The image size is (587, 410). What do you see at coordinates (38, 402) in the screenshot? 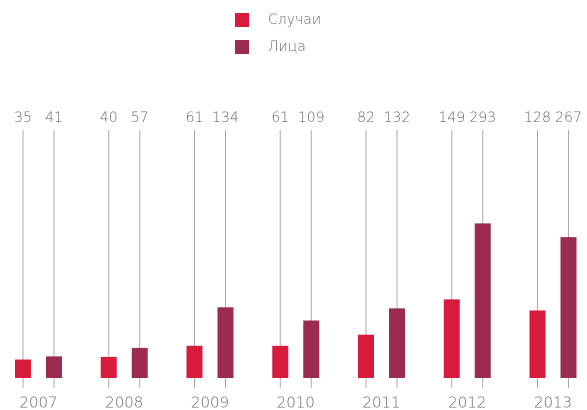
I see `x-tick-label: 2007` at bounding box center [38, 402].